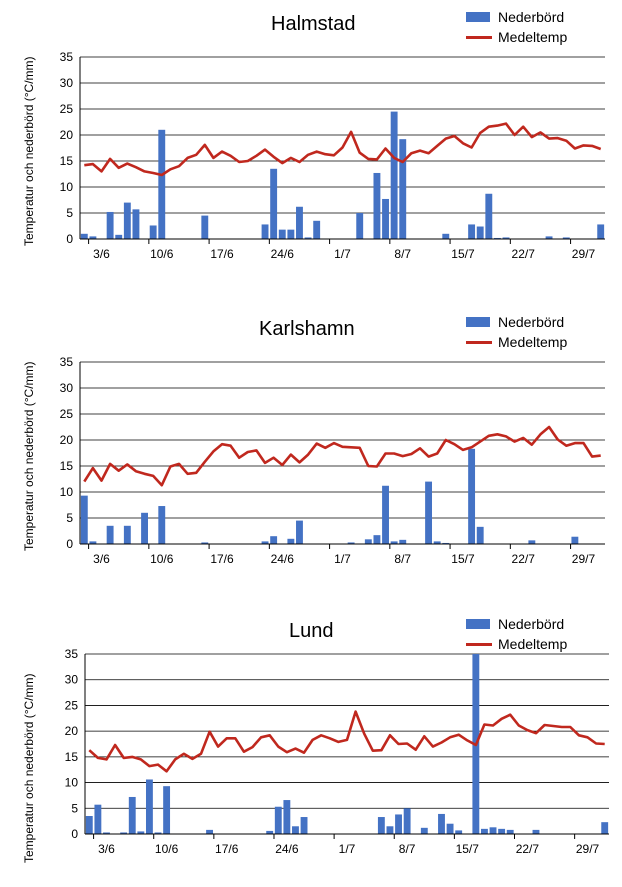  Describe the element at coordinates (307, 329) in the screenshot. I see `chart-title: Karlshamn` at that location.